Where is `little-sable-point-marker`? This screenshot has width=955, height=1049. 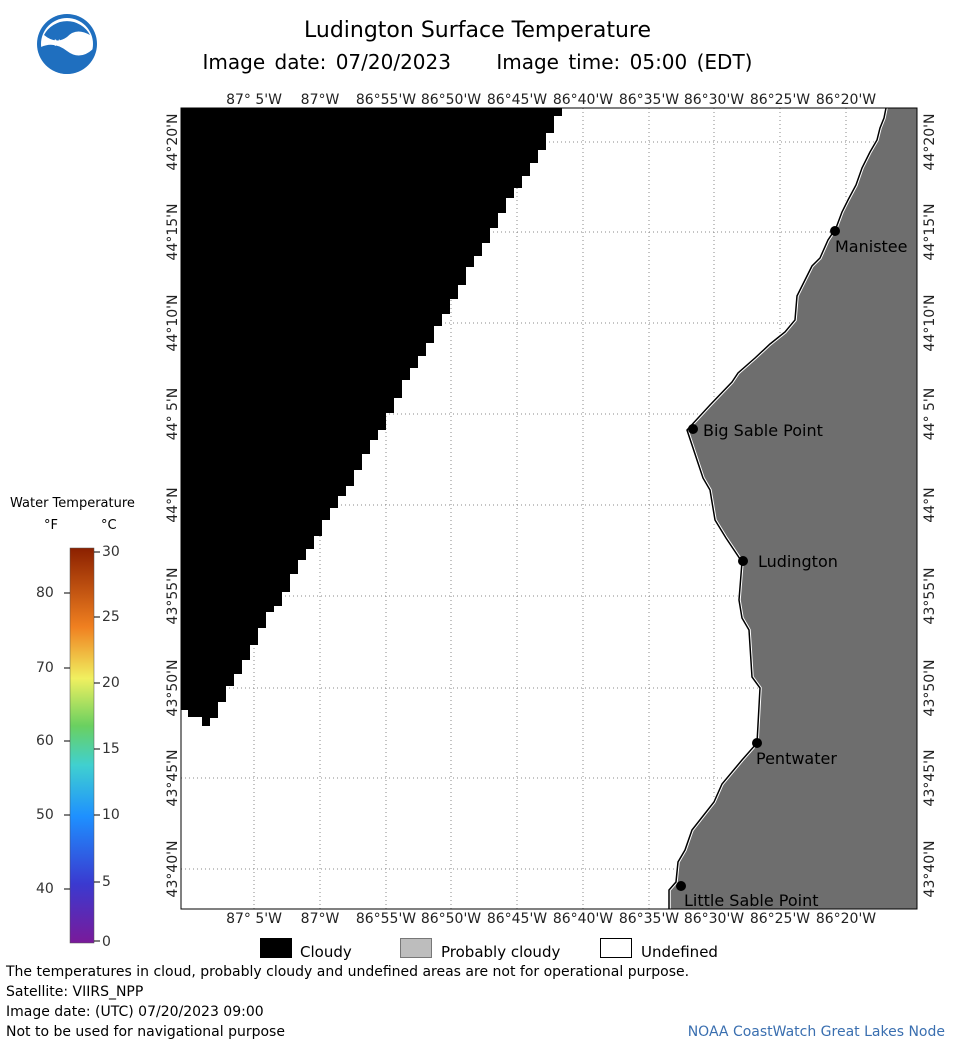 little-sable-point-marker is located at coordinates (681, 886).